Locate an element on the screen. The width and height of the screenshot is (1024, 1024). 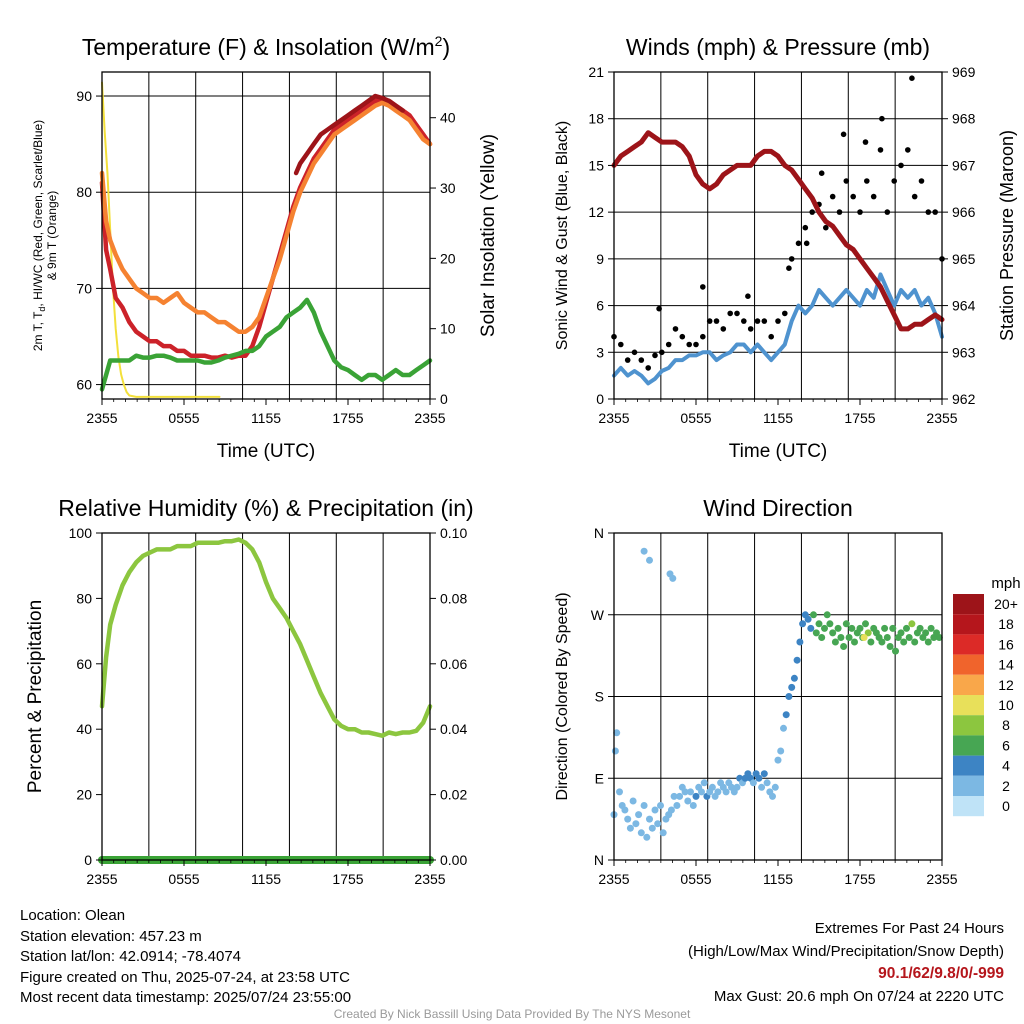
y-tick-label: 0 is located at coordinates (600, 399).